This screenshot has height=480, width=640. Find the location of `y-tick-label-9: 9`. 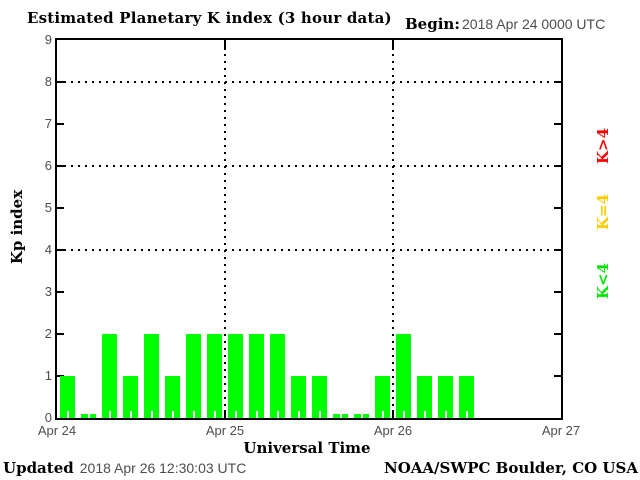

y-tick-label-9: 9 is located at coordinates (48, 39).